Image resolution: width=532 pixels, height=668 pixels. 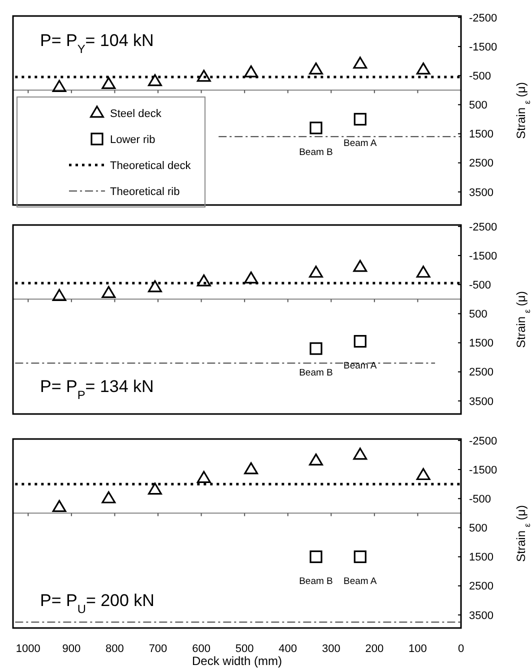 What do you see at coordinates (71, 649) in the screenshot?
I see `x-tick-label: 900` at bounding box center [71, 649].